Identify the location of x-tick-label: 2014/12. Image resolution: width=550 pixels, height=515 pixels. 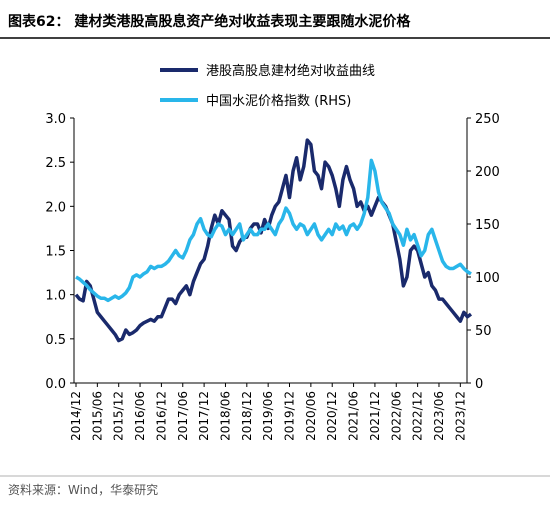
(76, 416).